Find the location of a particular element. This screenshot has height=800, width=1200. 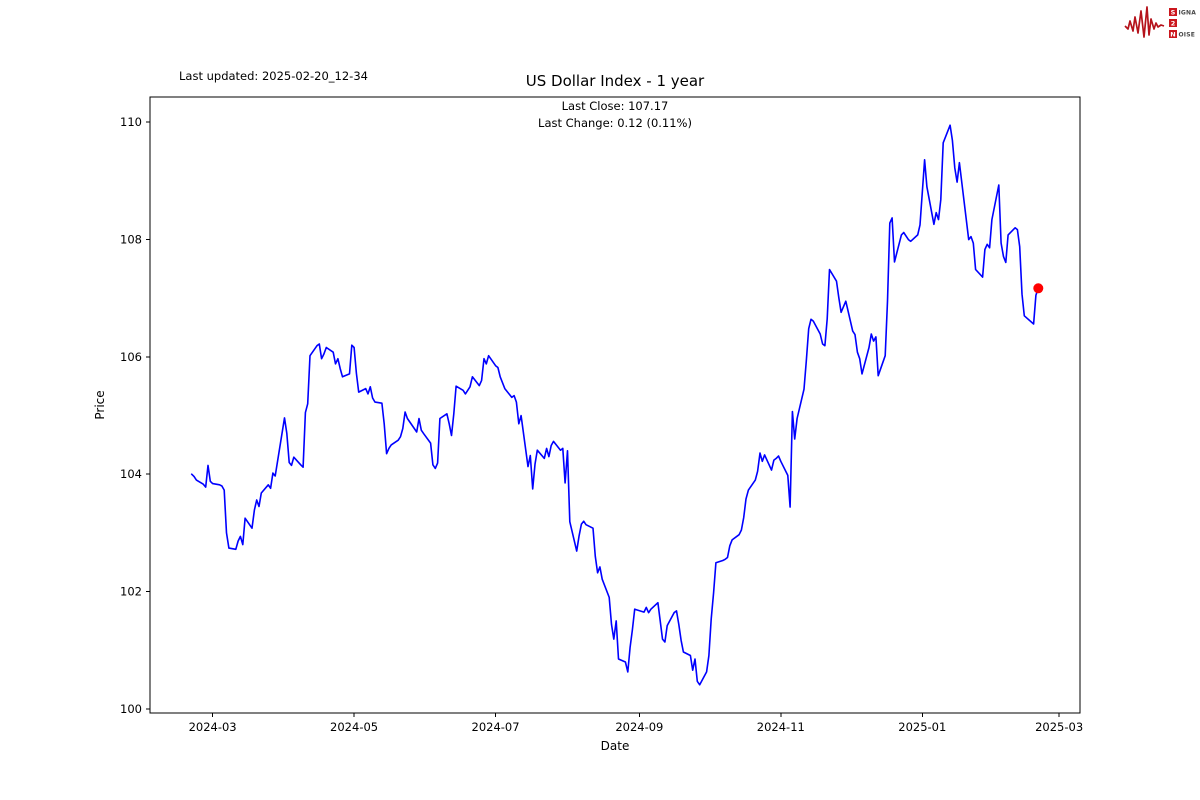

logo-boxed-letter: N is located at coordinates (1172, 35).